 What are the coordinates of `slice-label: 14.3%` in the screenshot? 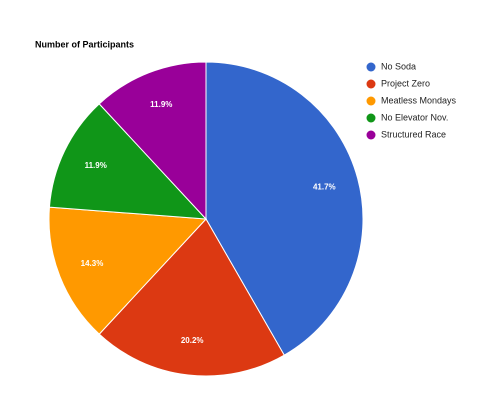 It's located at (92, 263).